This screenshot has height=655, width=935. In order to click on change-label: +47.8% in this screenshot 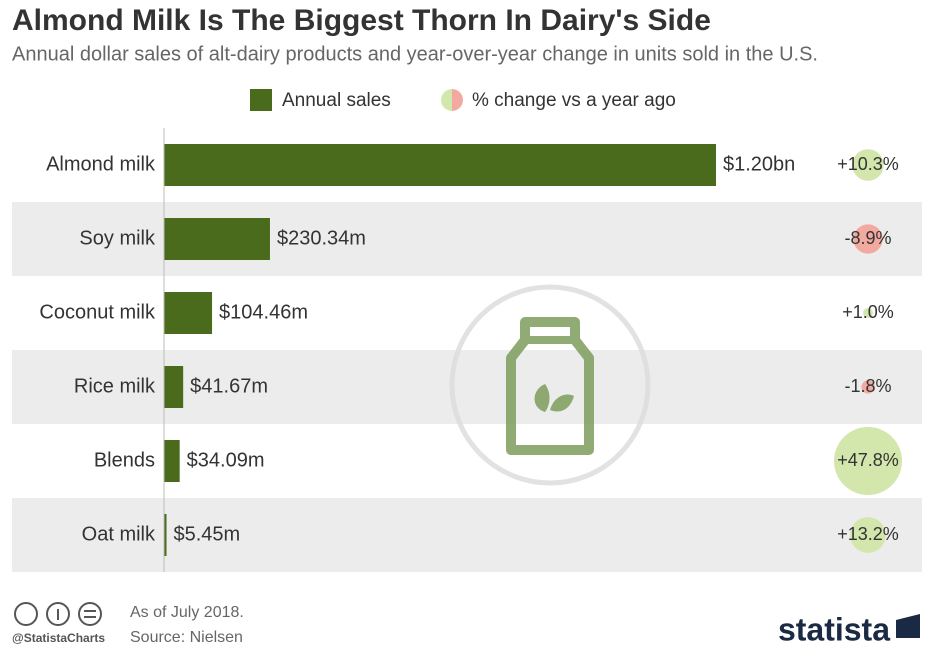, I will do `click(868, 460)`.